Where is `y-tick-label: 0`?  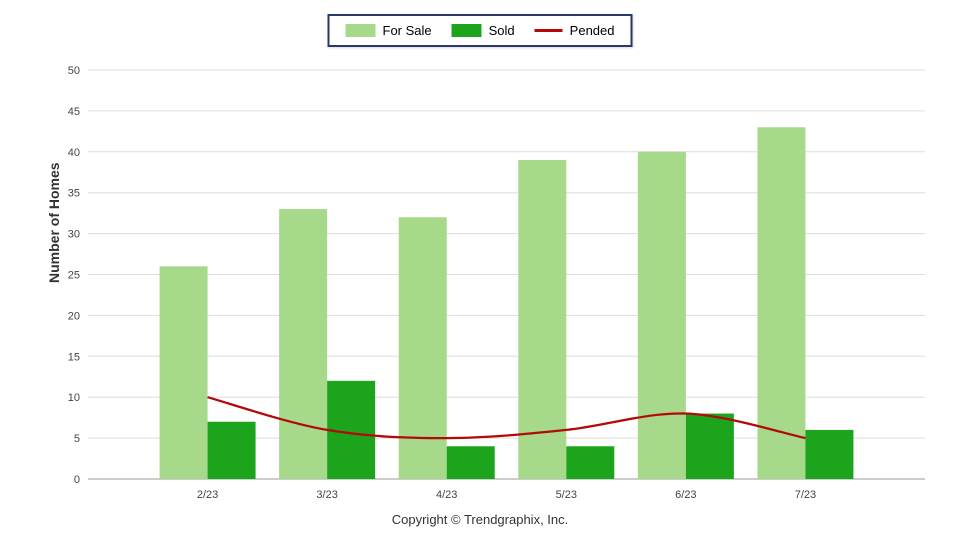
y-tick-label: 0 is located at coordinates (77, 480).